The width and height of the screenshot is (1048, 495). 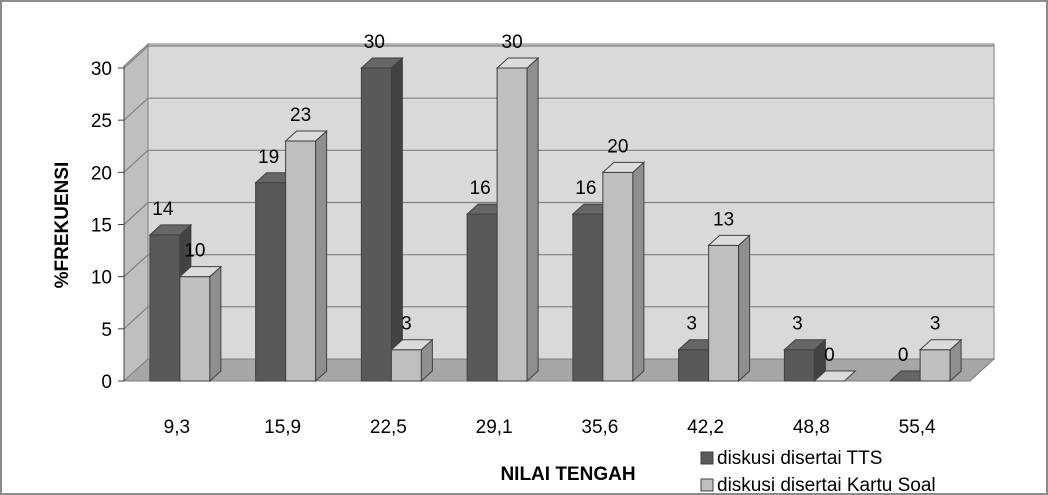 What do you see at coordinates (106, 382) in the screenshot?
I see `y-tick-label: 0` at bounding box center [106, 382].